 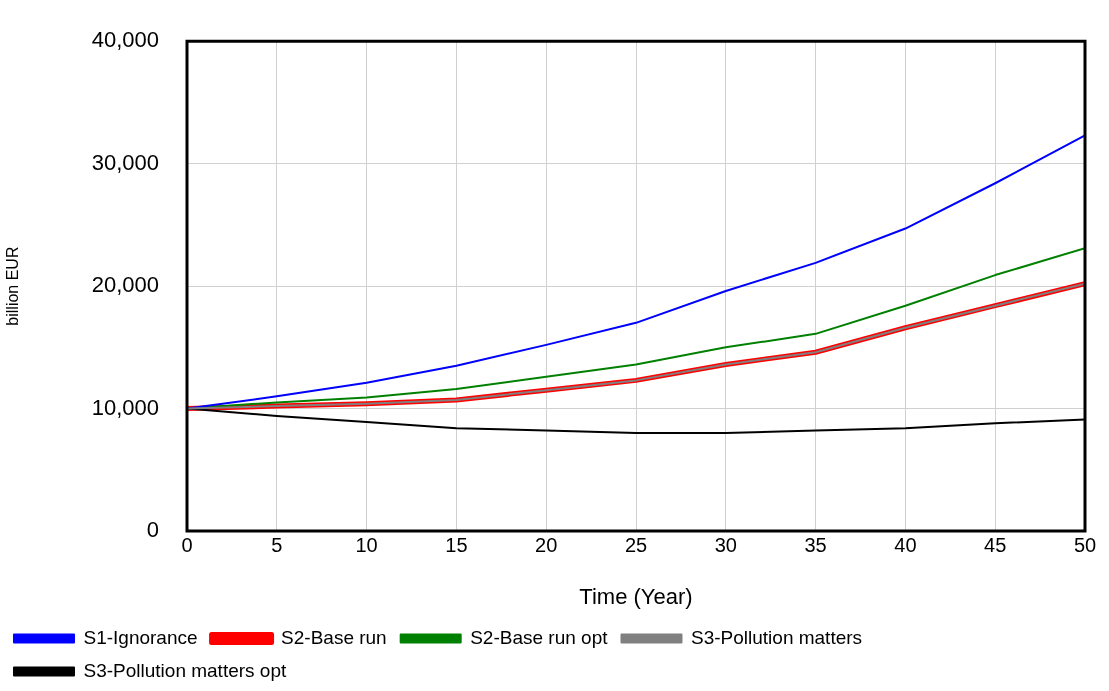 I want to click on y-axis-title: billion EUR, so click(x=13, y=286).